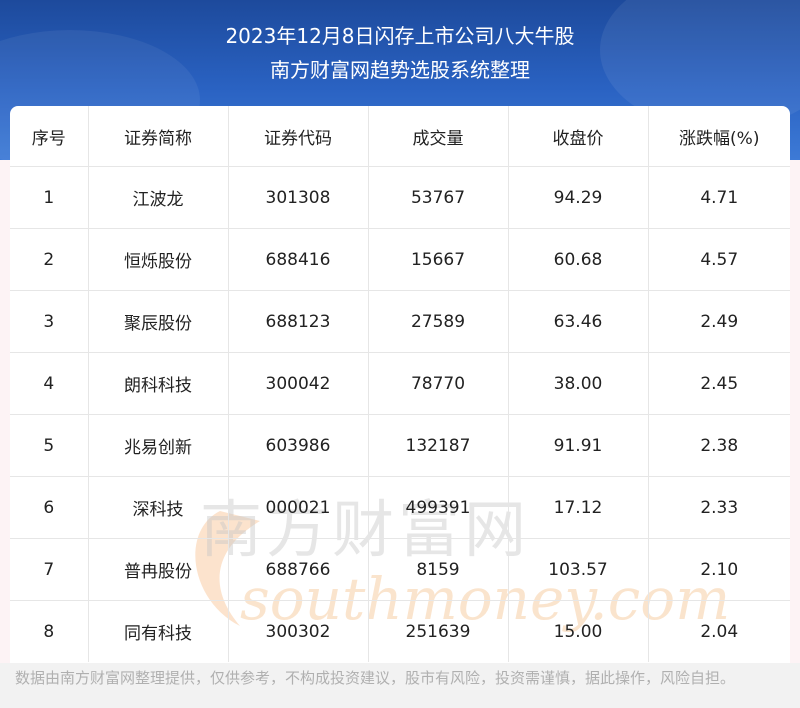 This screenshot has width=800, height=708. Describe the element at coordinates (438, 507) in the screenshot. I see `cell-volume: 499391` at that location.